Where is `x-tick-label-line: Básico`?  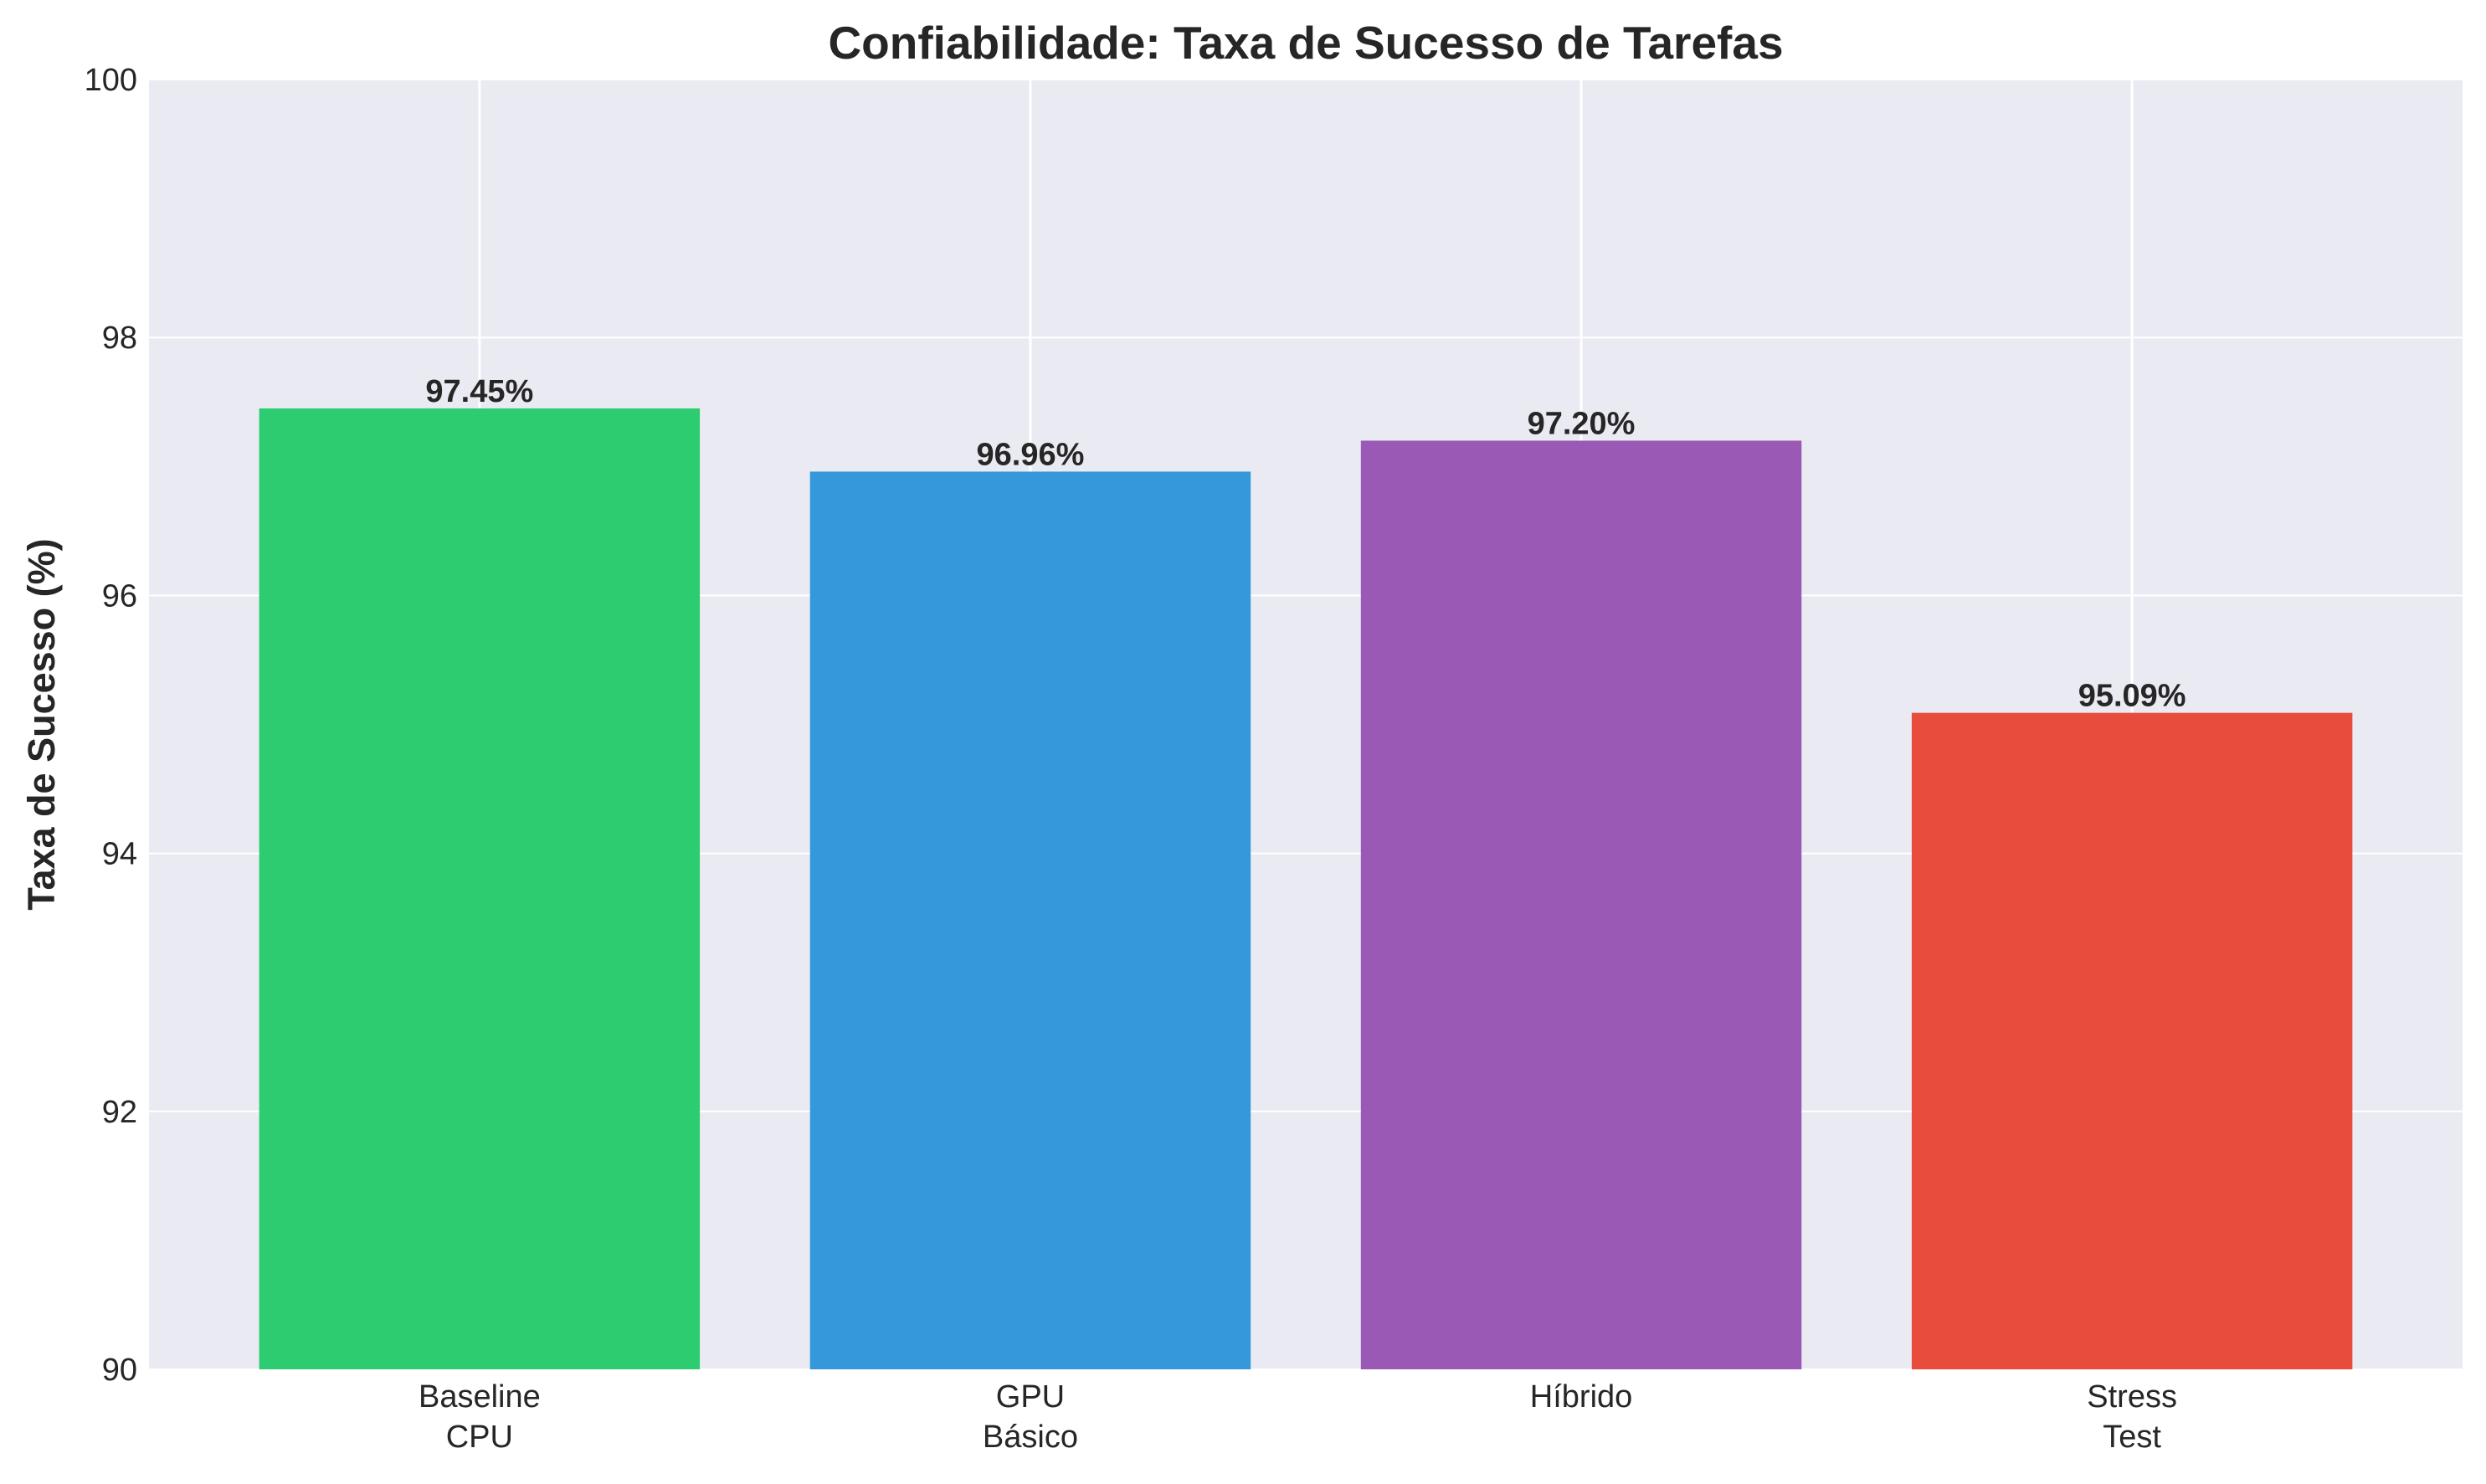 x-tick-label-line: Básico is located at coordinates (1030, 1437).